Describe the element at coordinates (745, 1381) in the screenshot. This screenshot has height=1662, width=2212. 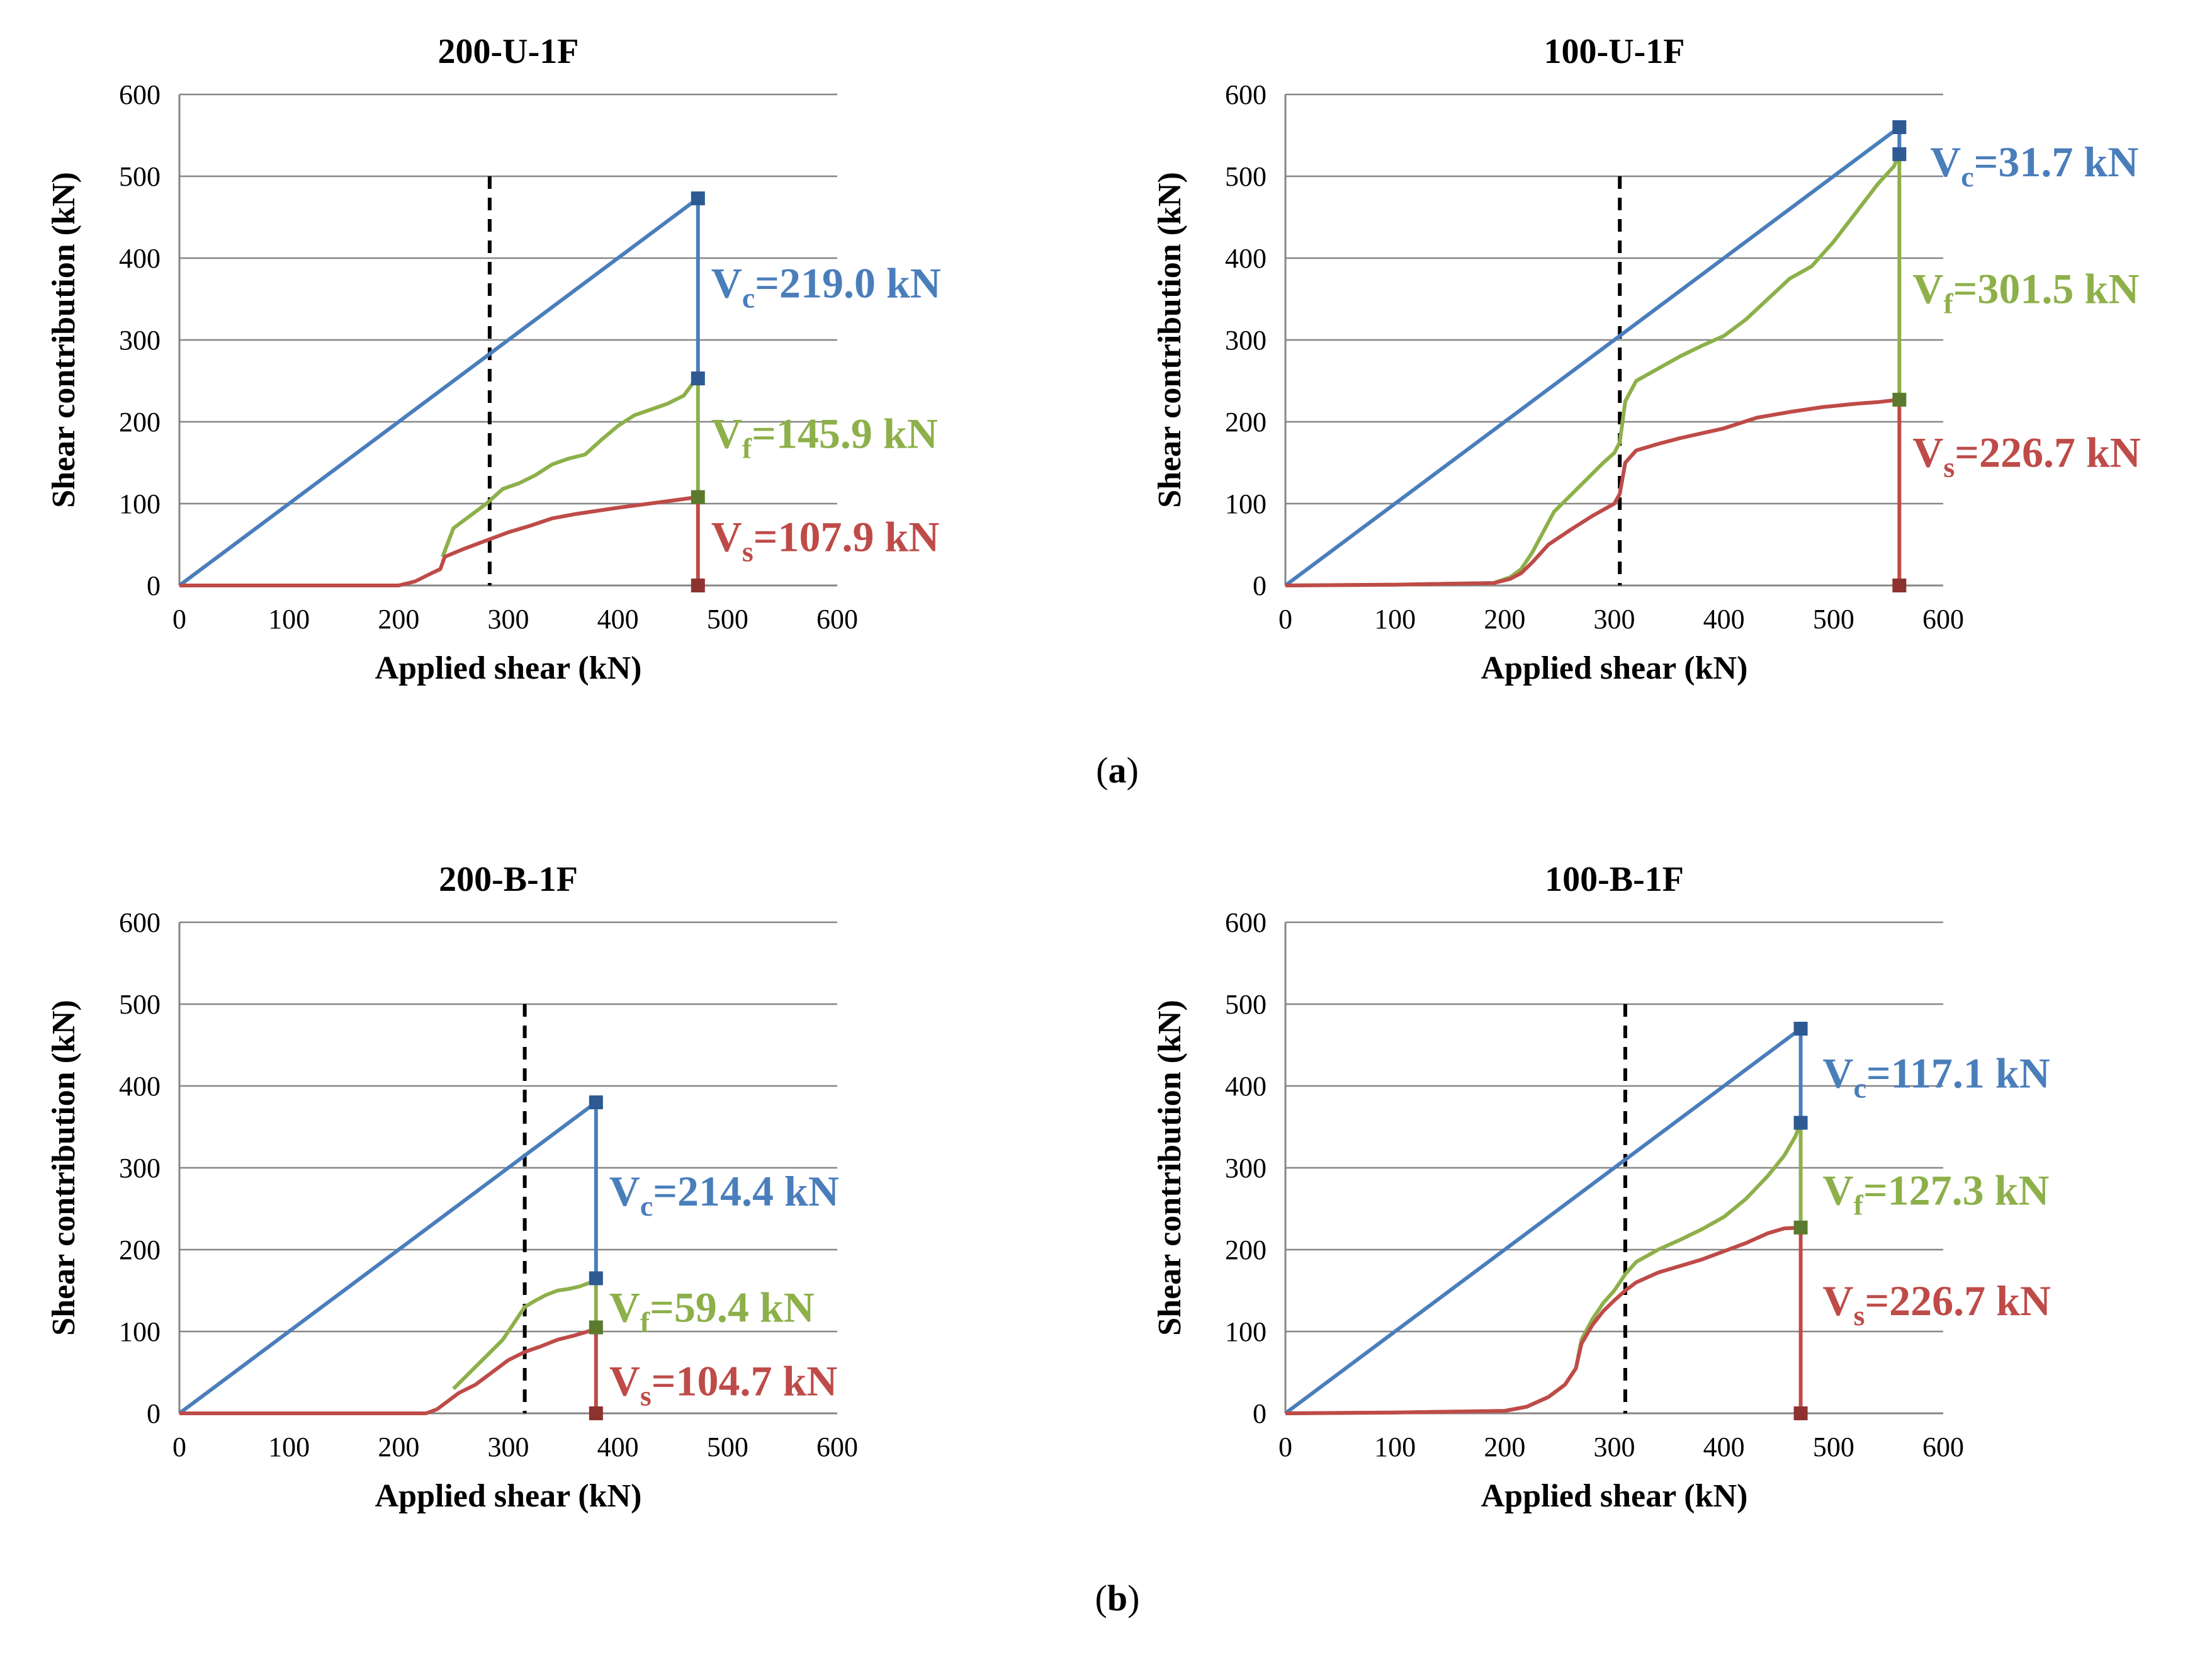
I see `label-vs-value: =104.7 kN` at that location.